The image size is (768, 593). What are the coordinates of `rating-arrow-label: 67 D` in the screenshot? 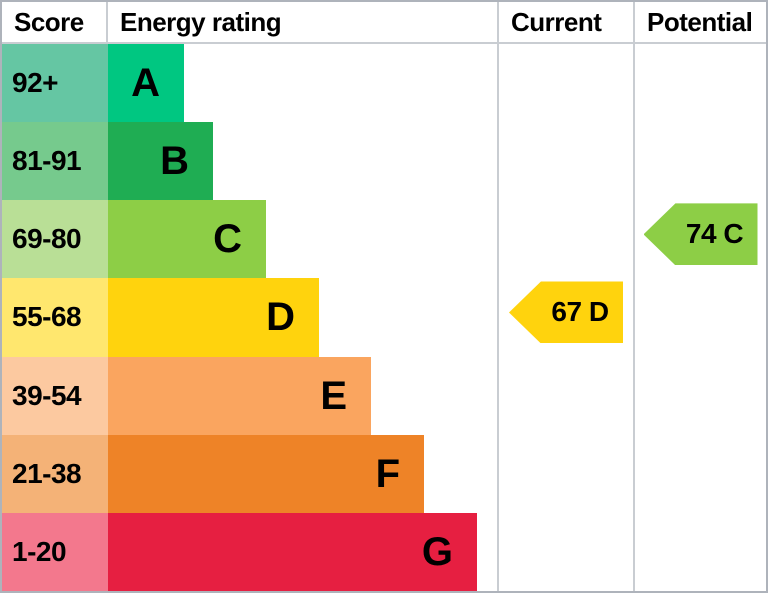 It's located at (580, 312).